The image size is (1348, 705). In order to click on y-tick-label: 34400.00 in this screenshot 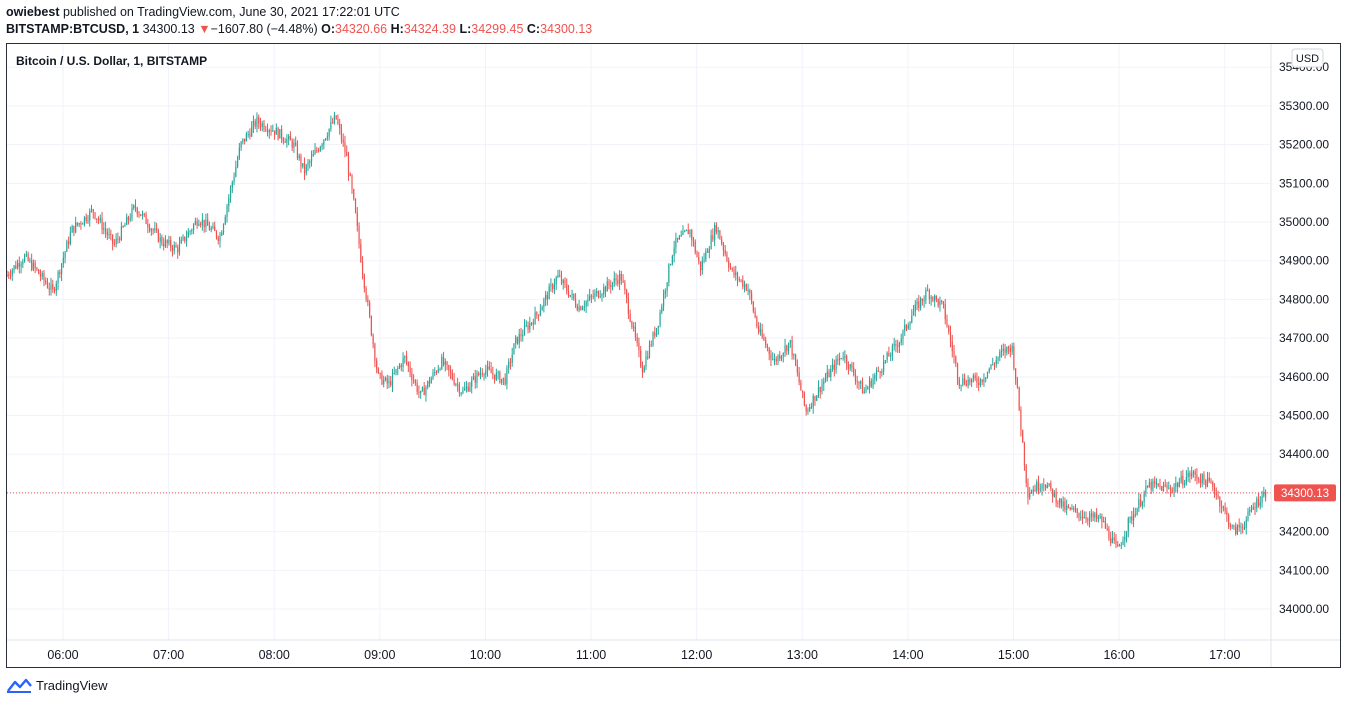, I will do `click(1304, 454)`.